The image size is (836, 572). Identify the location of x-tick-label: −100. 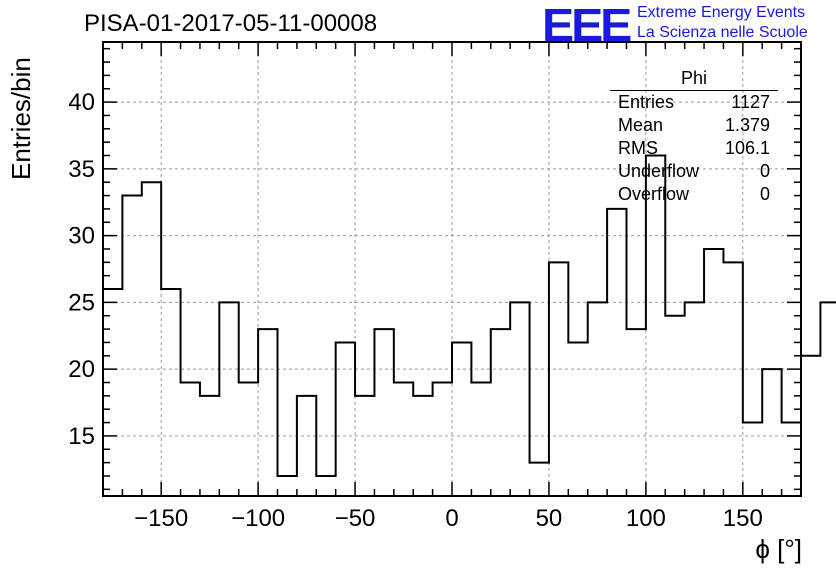
(258, 518).